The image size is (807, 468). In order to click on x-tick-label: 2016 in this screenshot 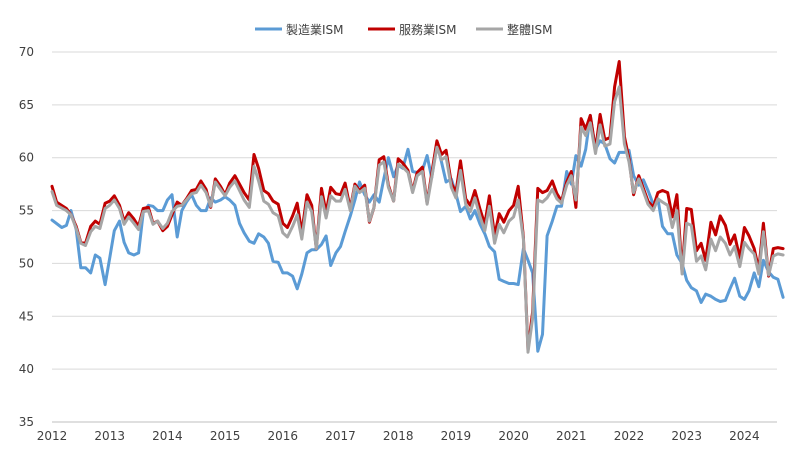, I will do `click(283, 436)`.